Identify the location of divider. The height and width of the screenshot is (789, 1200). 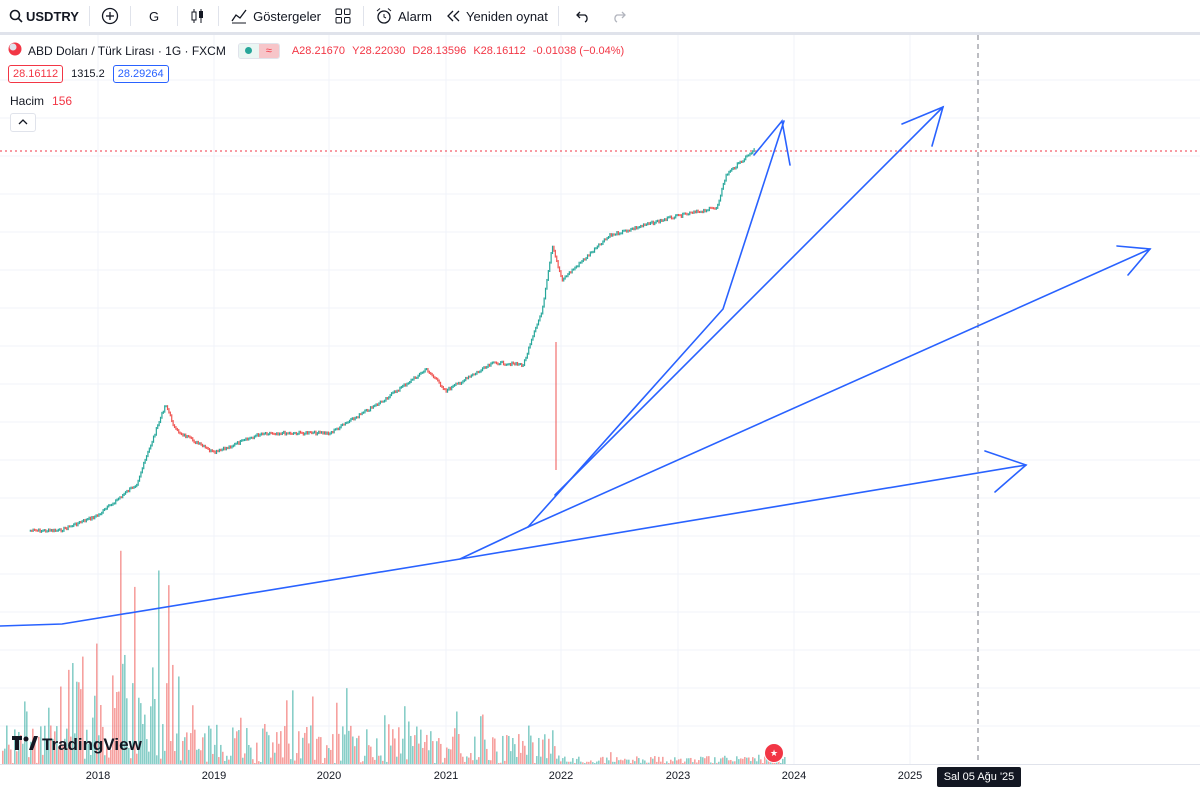
(219, 16).